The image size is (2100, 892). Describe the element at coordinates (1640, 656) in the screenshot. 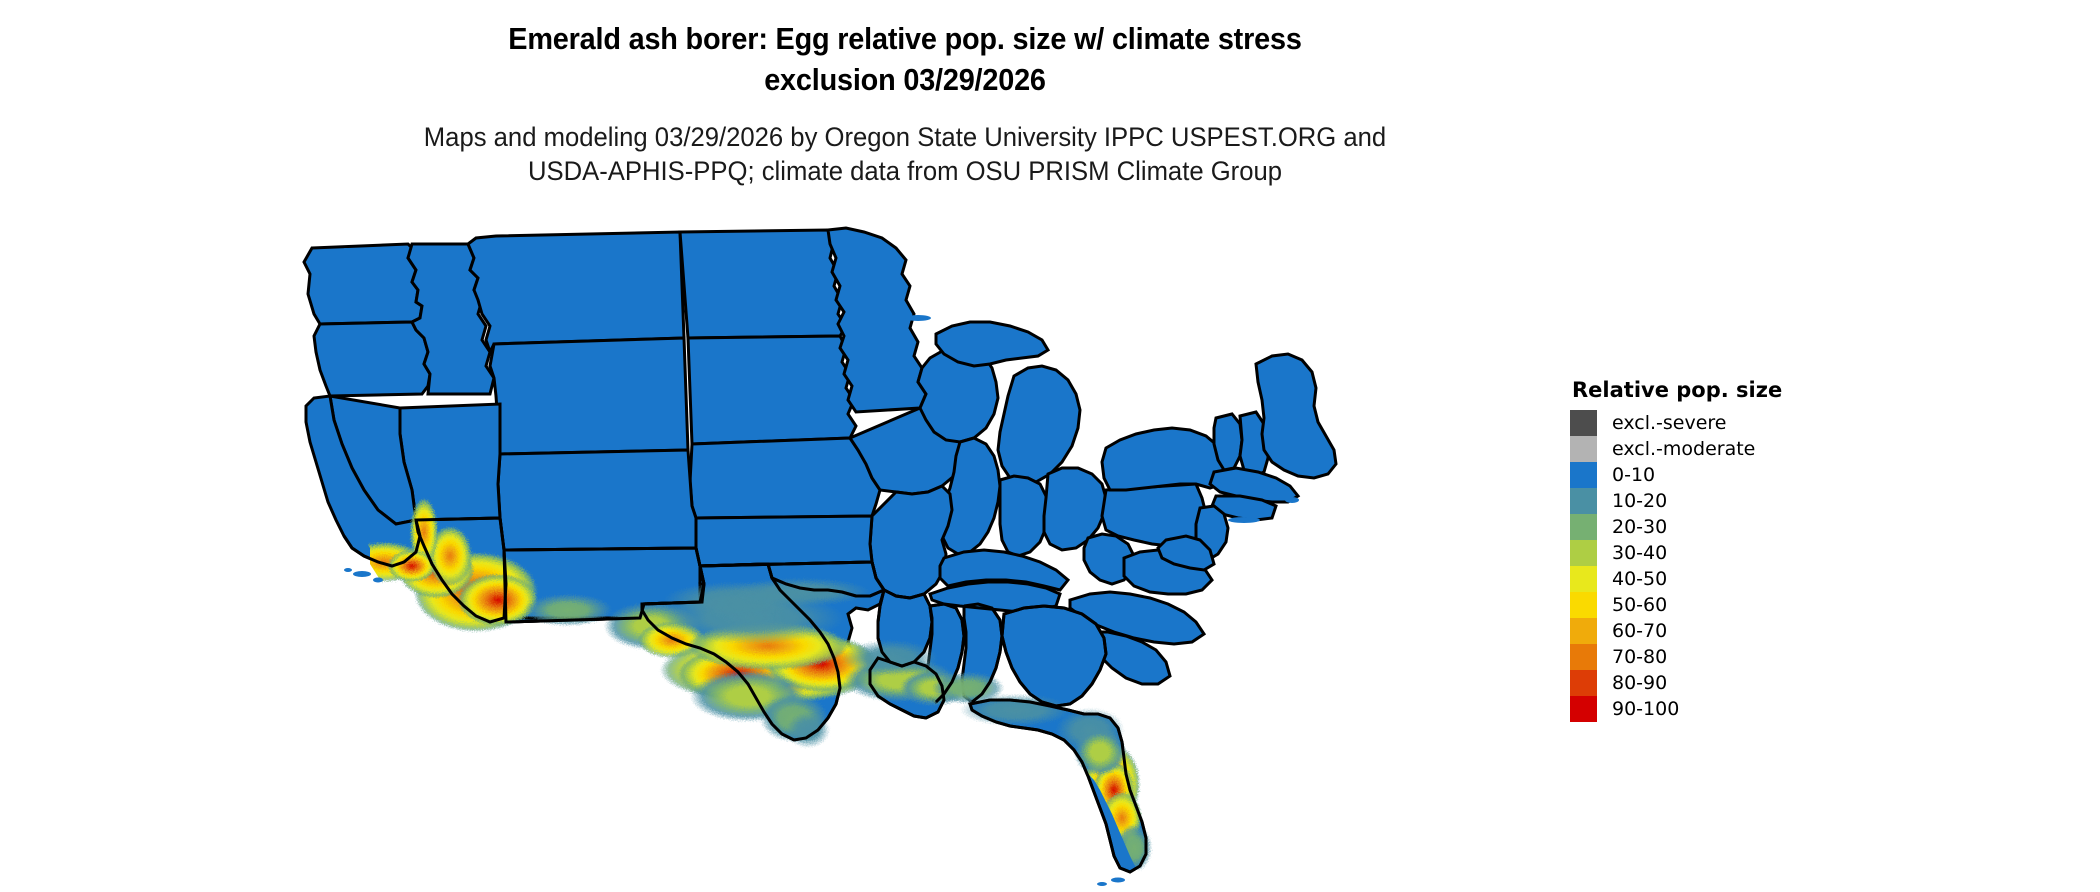

I see `legend-entry-label: 70-80` at that location.